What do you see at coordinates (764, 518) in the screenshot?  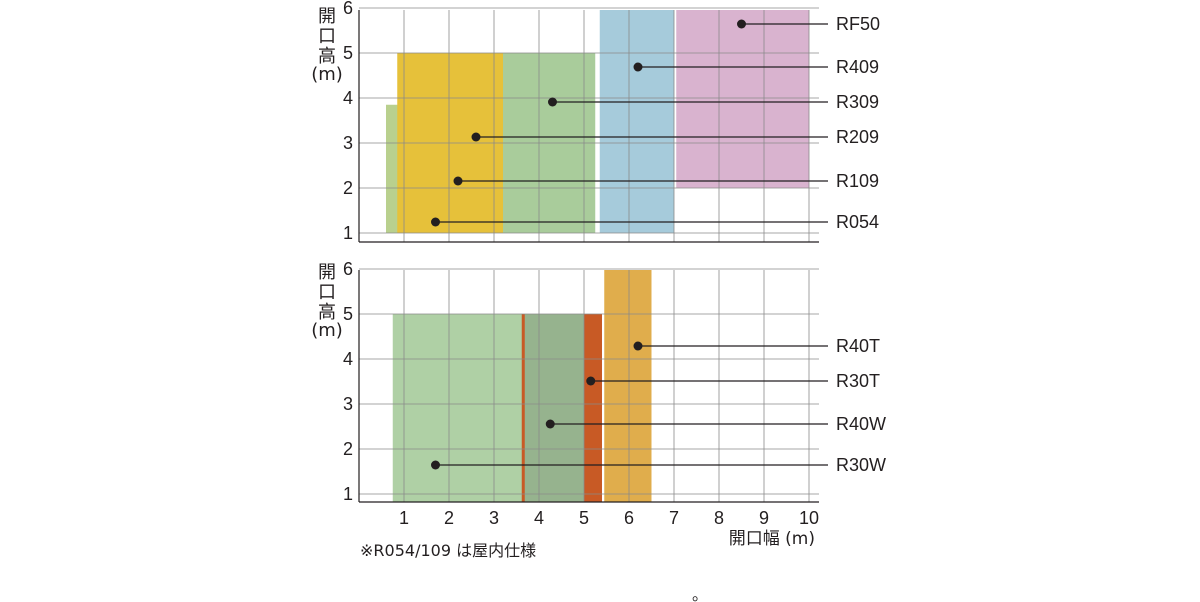 I see `x-tick-label: 9` at bounding box center [764, 518].